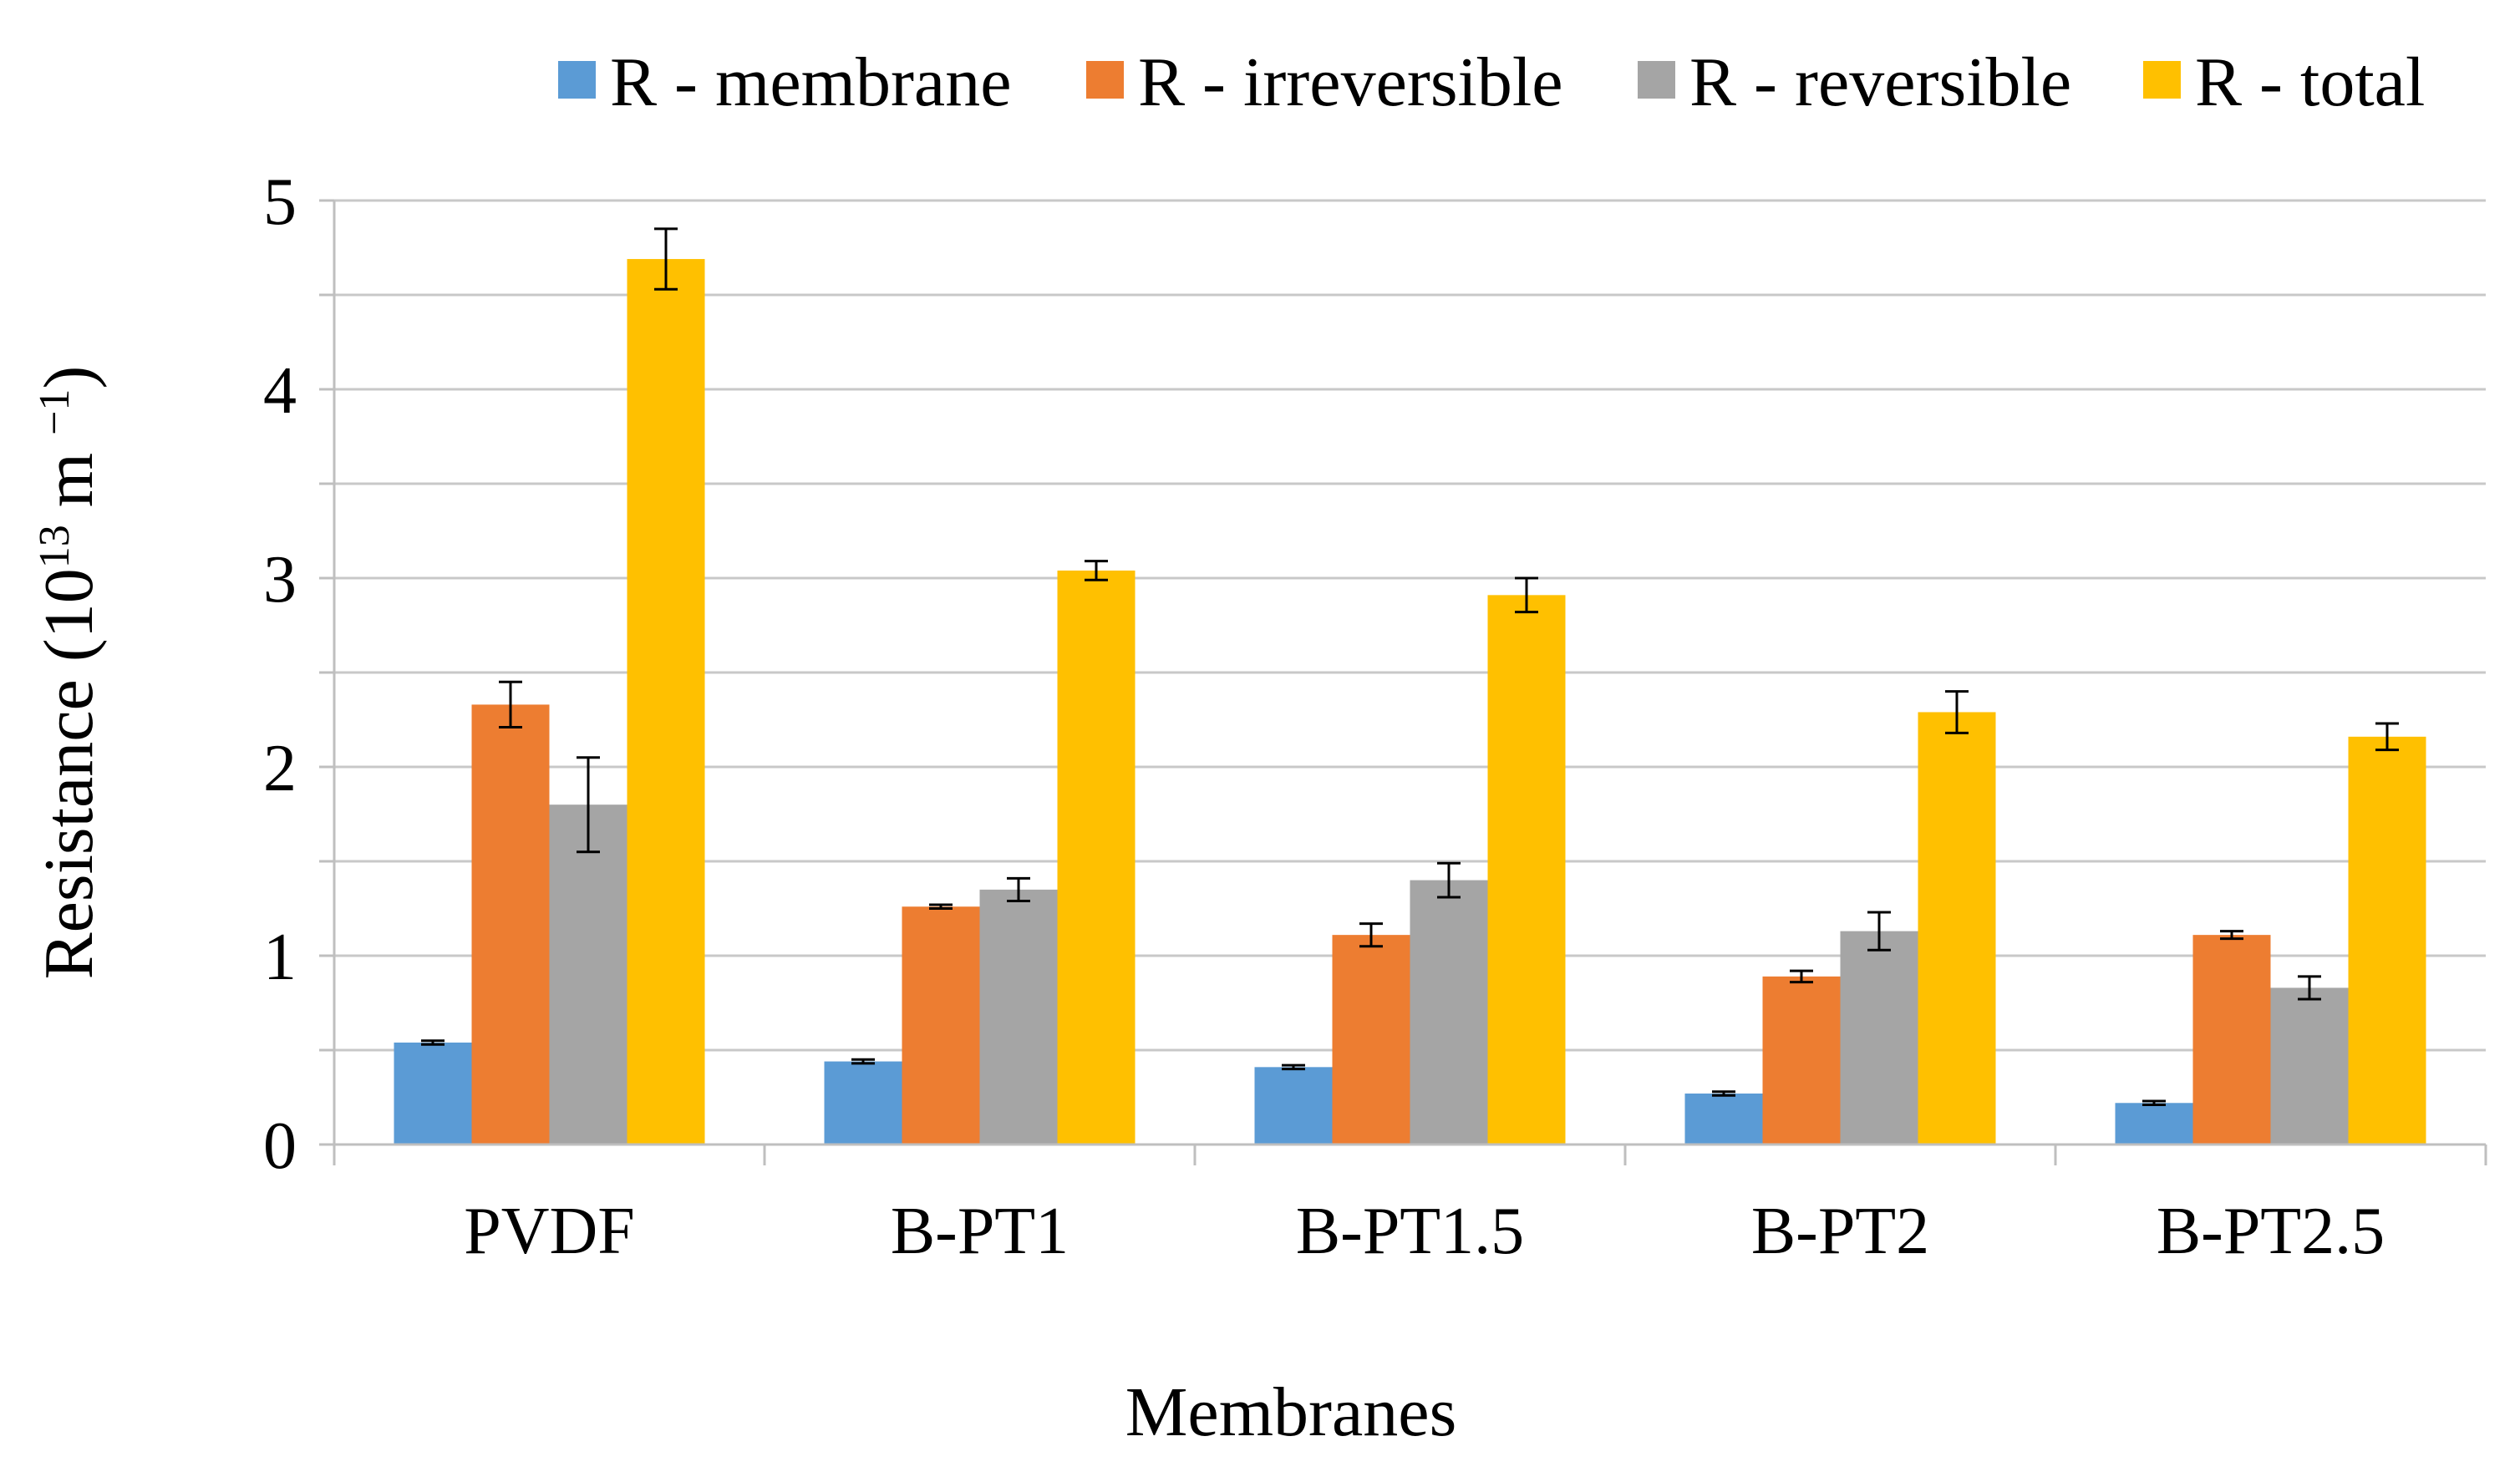  Describe the element at coordinates (980, 1231) in the screenshot. I see `x-tick-label: B-PT1` at that location.